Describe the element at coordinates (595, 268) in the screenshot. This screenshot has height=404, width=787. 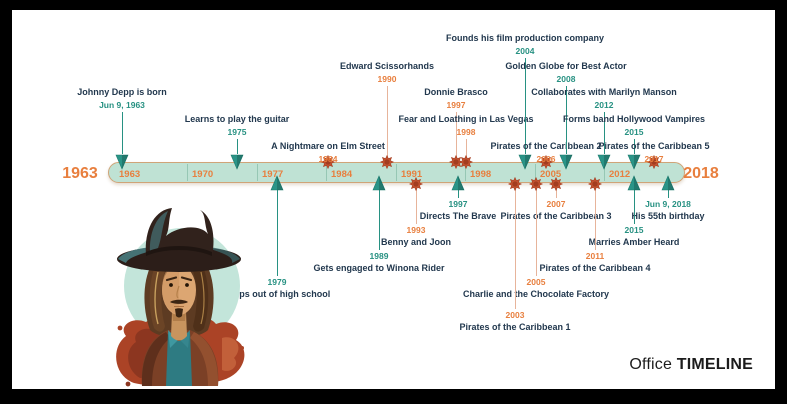
I see `event-title: Pirates of the Caribbean 4` at that location.